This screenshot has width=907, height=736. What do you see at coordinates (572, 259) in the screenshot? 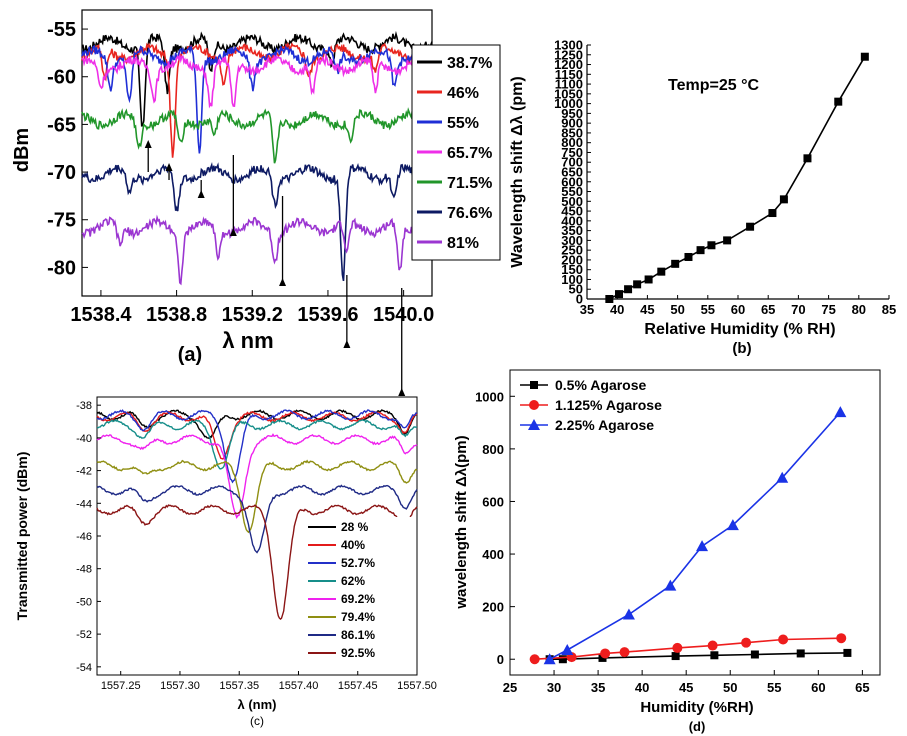
I see `panel-b-ytick-label: 200` at bounding box center [572, 259].